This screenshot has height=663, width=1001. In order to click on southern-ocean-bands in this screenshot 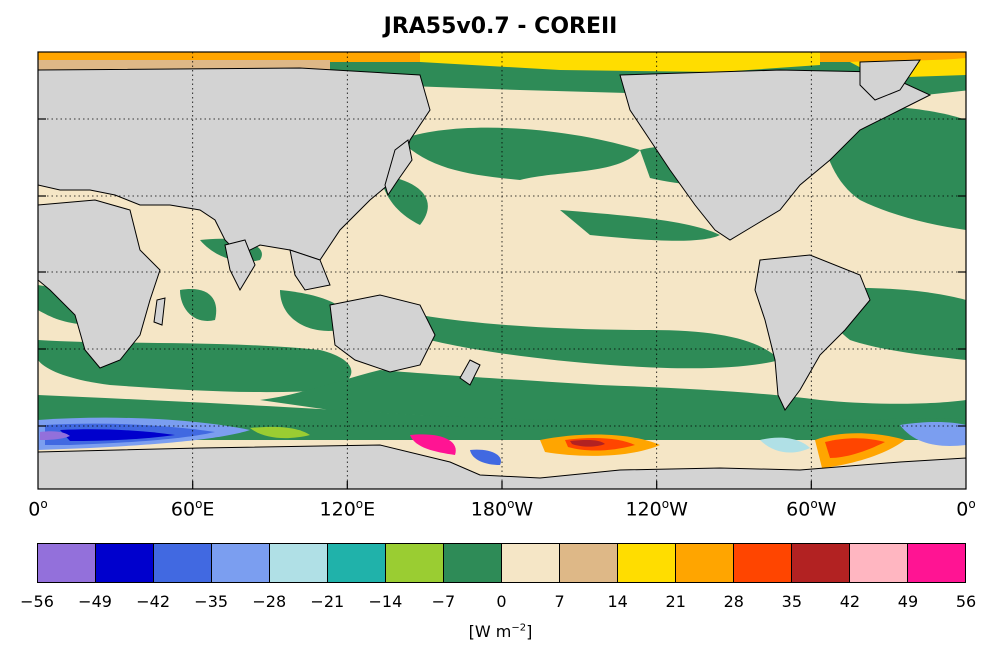, I will do `click(502, 442)`.